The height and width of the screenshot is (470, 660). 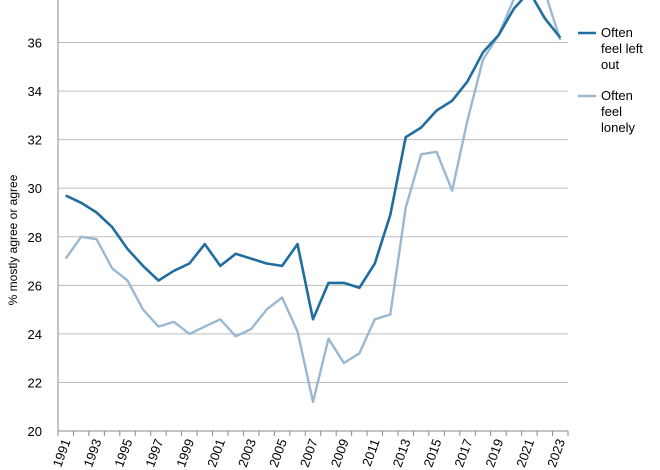 I want to click on y-tick-34: 34, so click(x=35, y=91).